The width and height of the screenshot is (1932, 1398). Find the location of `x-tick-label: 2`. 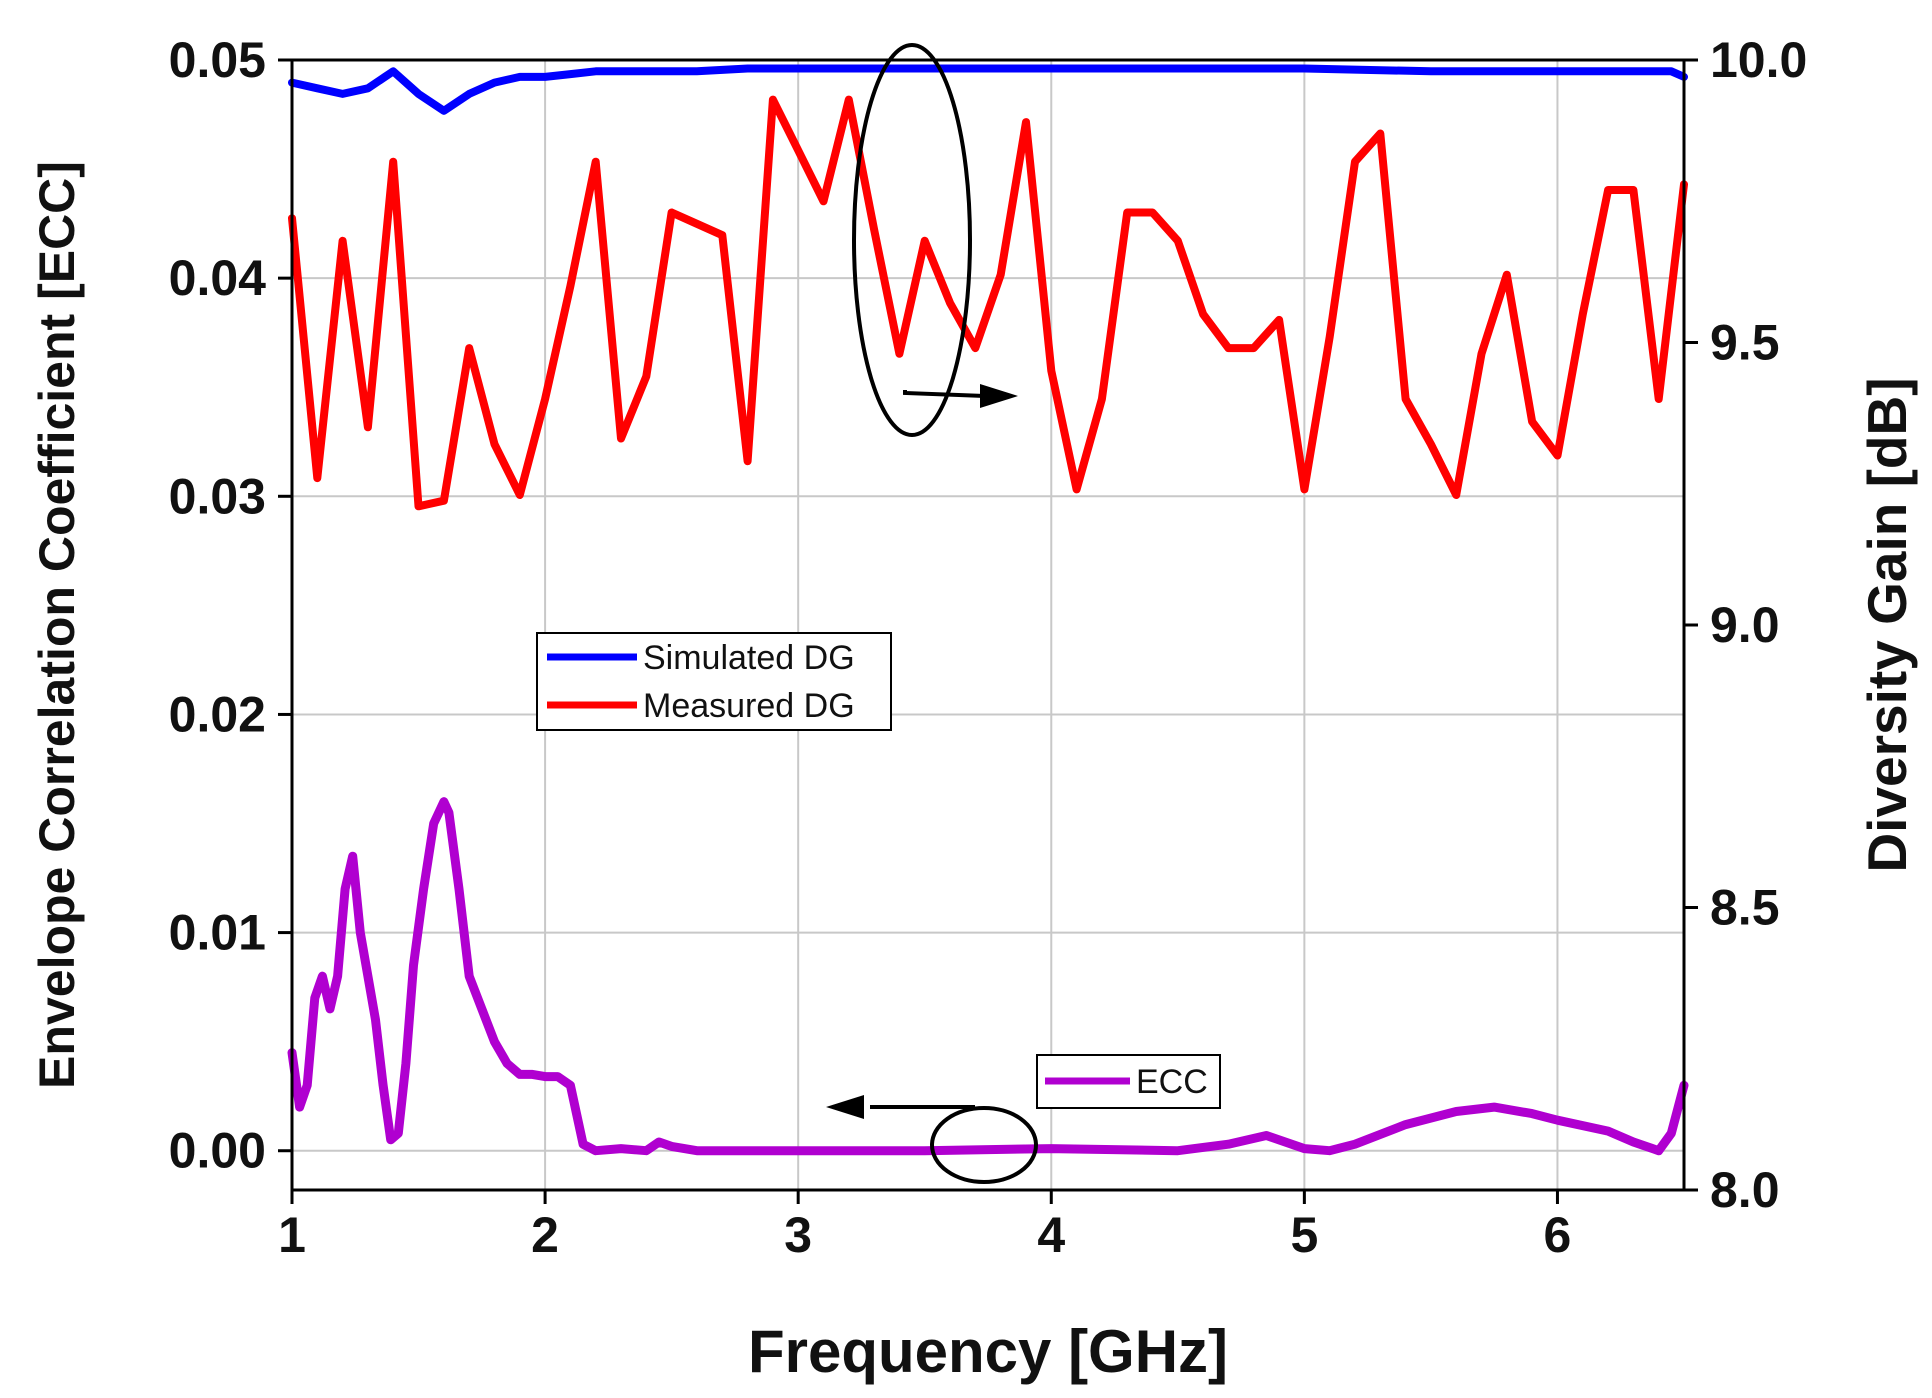

x-tick-label: 2 is located at coordinates (545, 1235).